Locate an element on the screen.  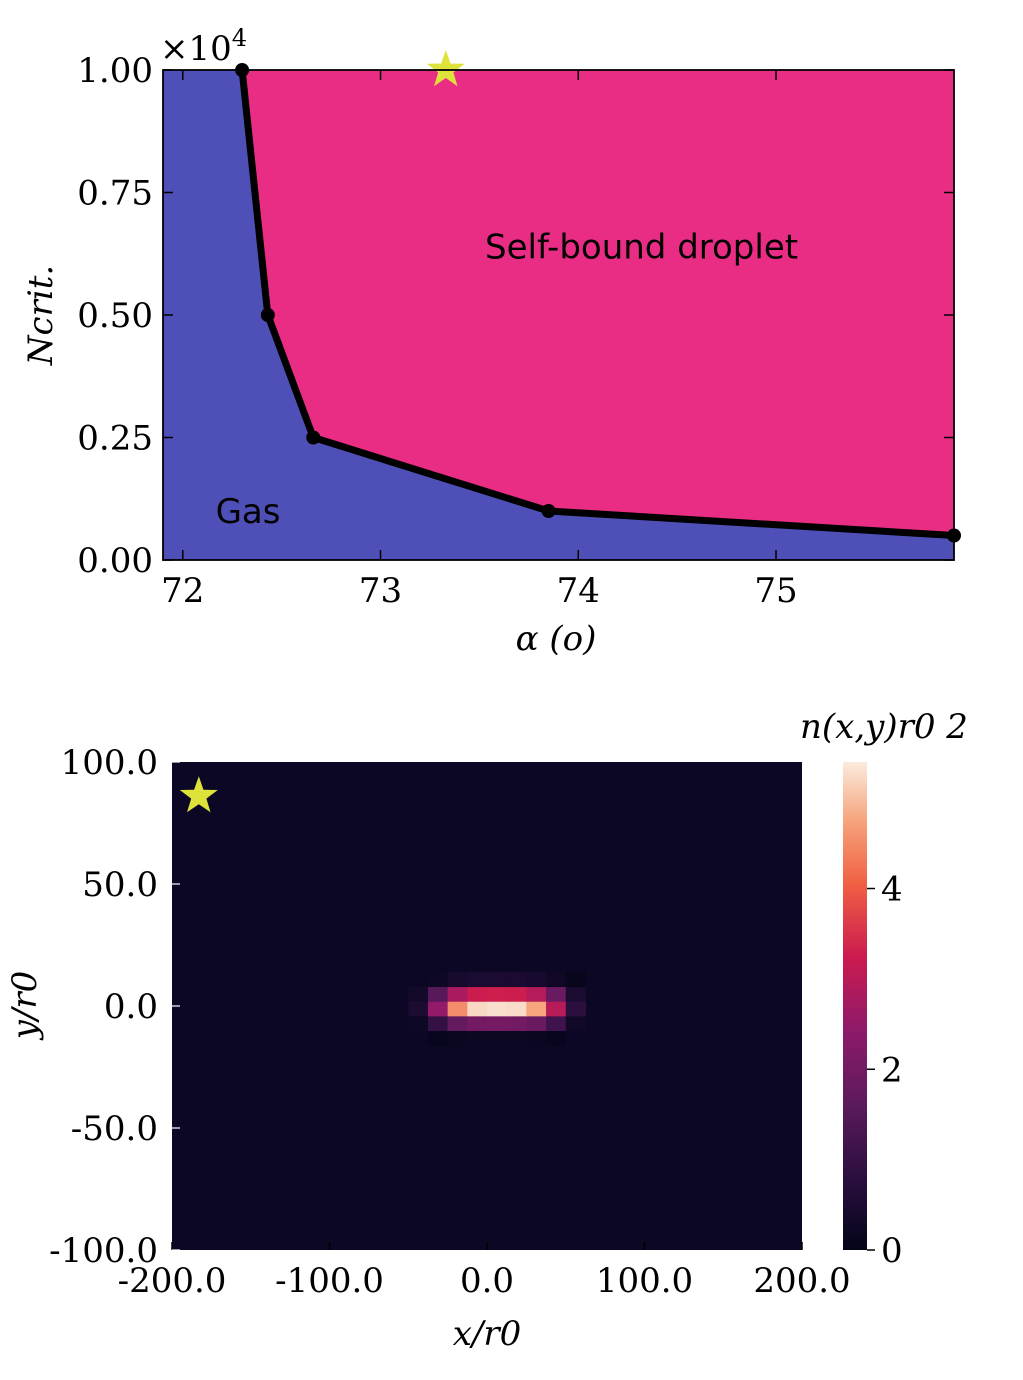
heatmap-y-tick-label: 100.0 is located at coordinates (109, 763).